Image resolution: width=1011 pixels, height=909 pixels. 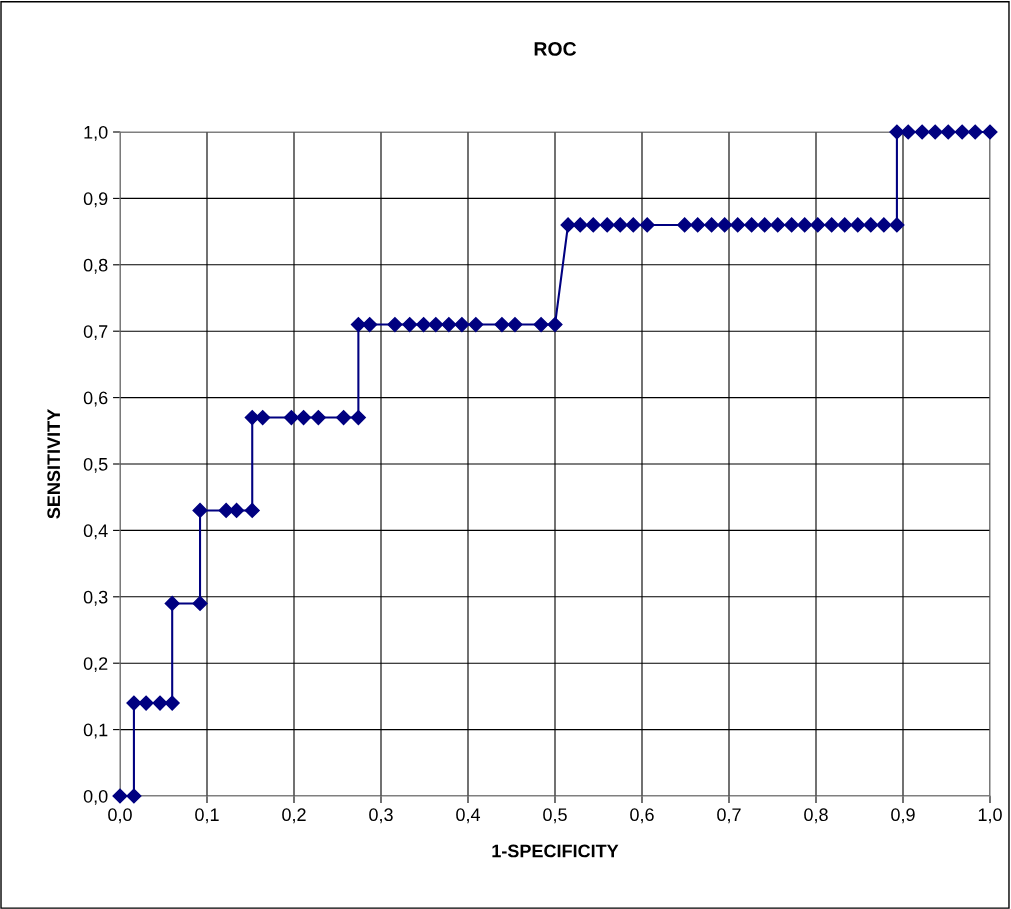 I want to click on y-tick-label: 1,0, so click(x=96, y=133).